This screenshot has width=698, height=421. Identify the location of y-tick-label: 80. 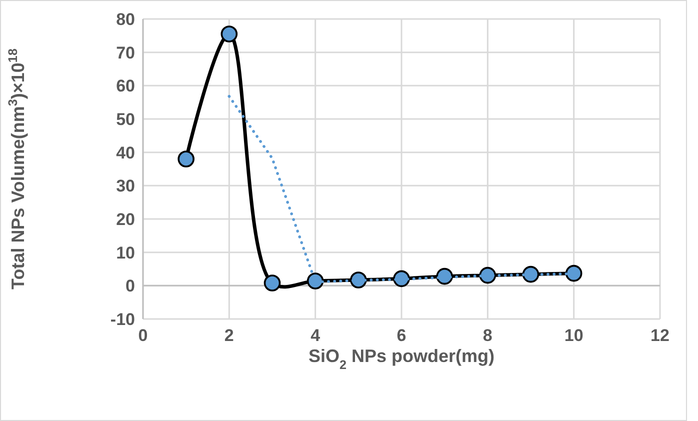
(125, 19).